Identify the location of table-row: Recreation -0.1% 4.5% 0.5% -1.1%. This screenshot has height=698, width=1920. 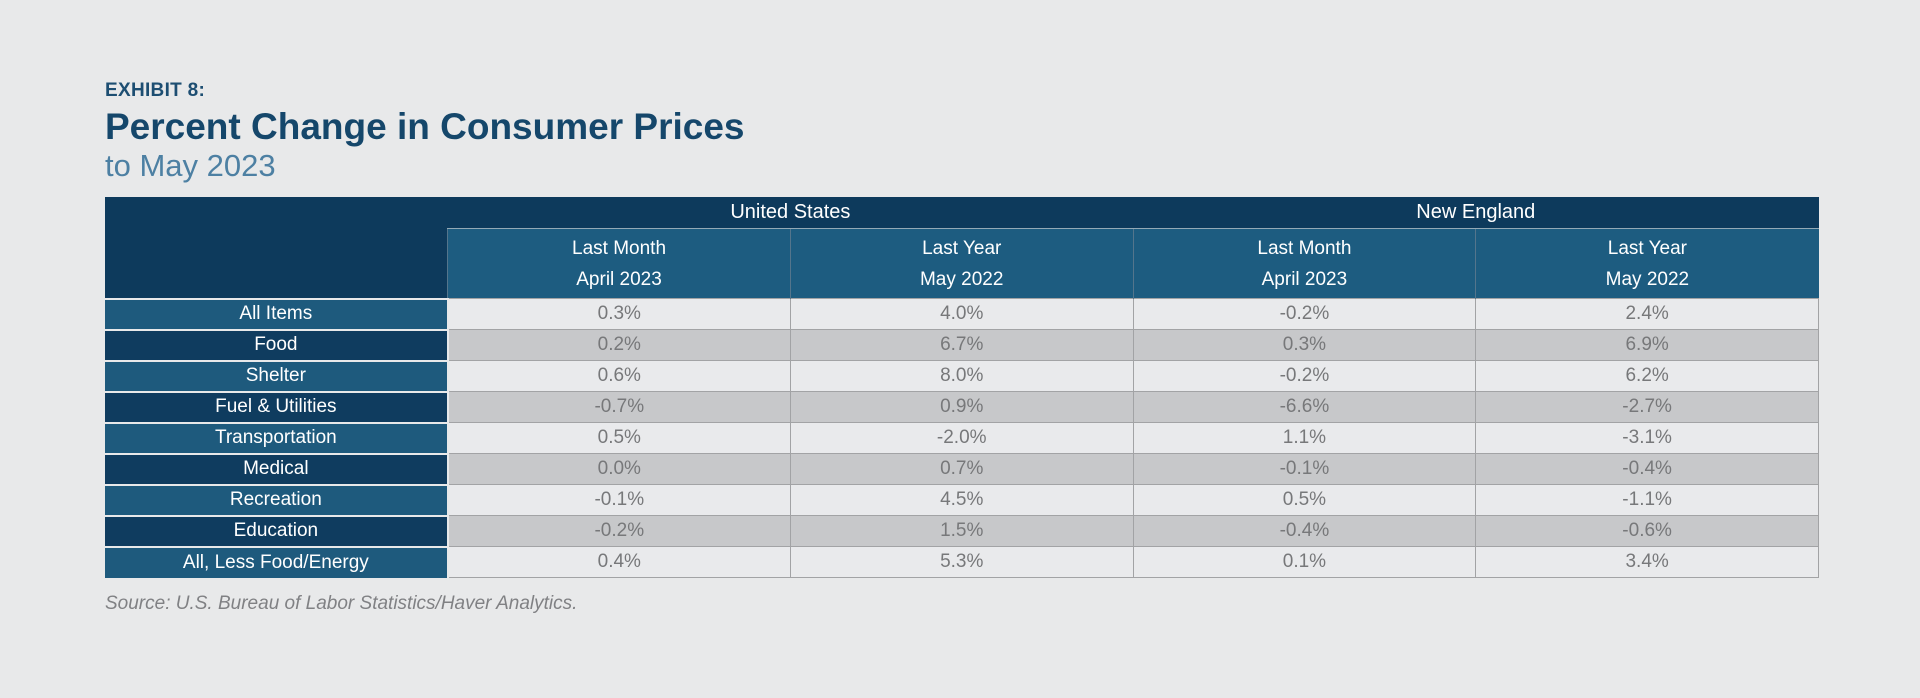
(962, 500).